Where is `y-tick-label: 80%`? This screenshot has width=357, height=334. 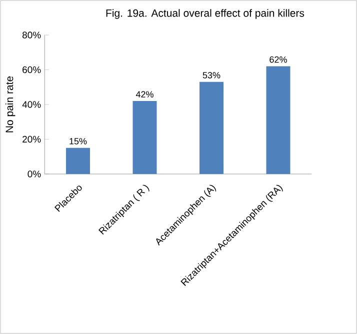
y-tick-label: 80% is located at coordinates (31, 35).